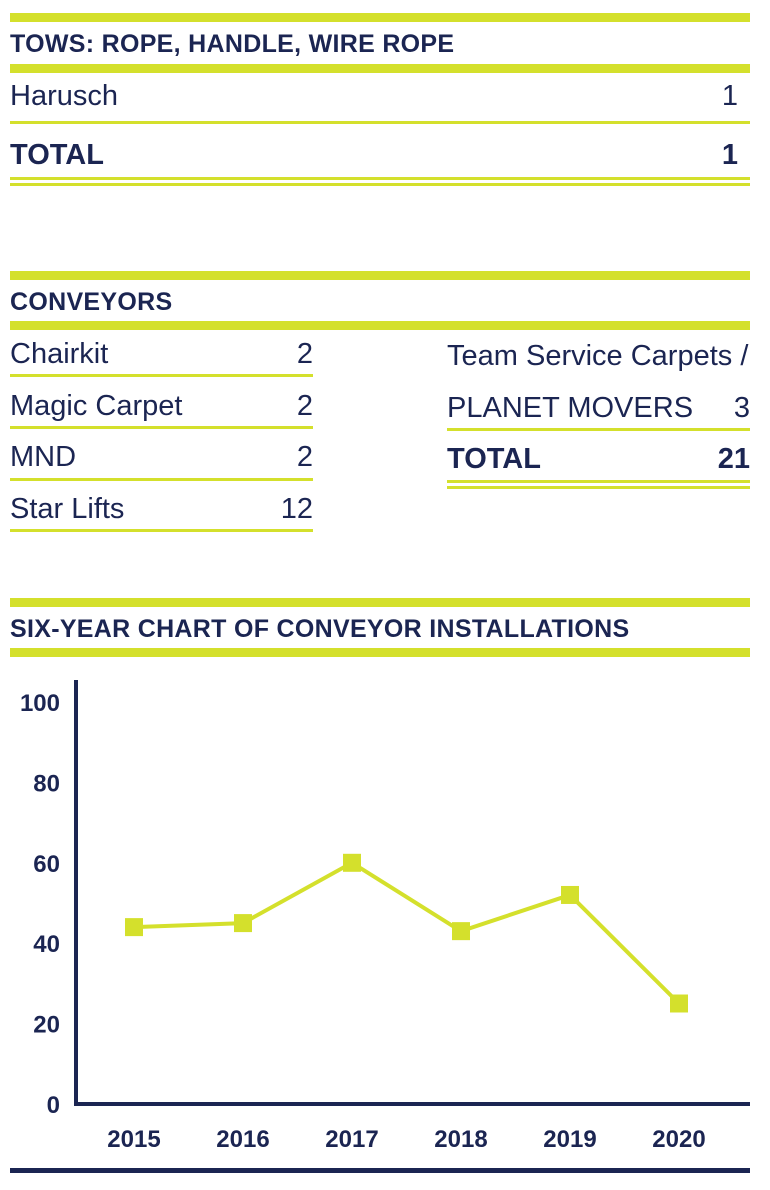  I want to click on conveyors-total-label: TOTAL, so click(494, 458).